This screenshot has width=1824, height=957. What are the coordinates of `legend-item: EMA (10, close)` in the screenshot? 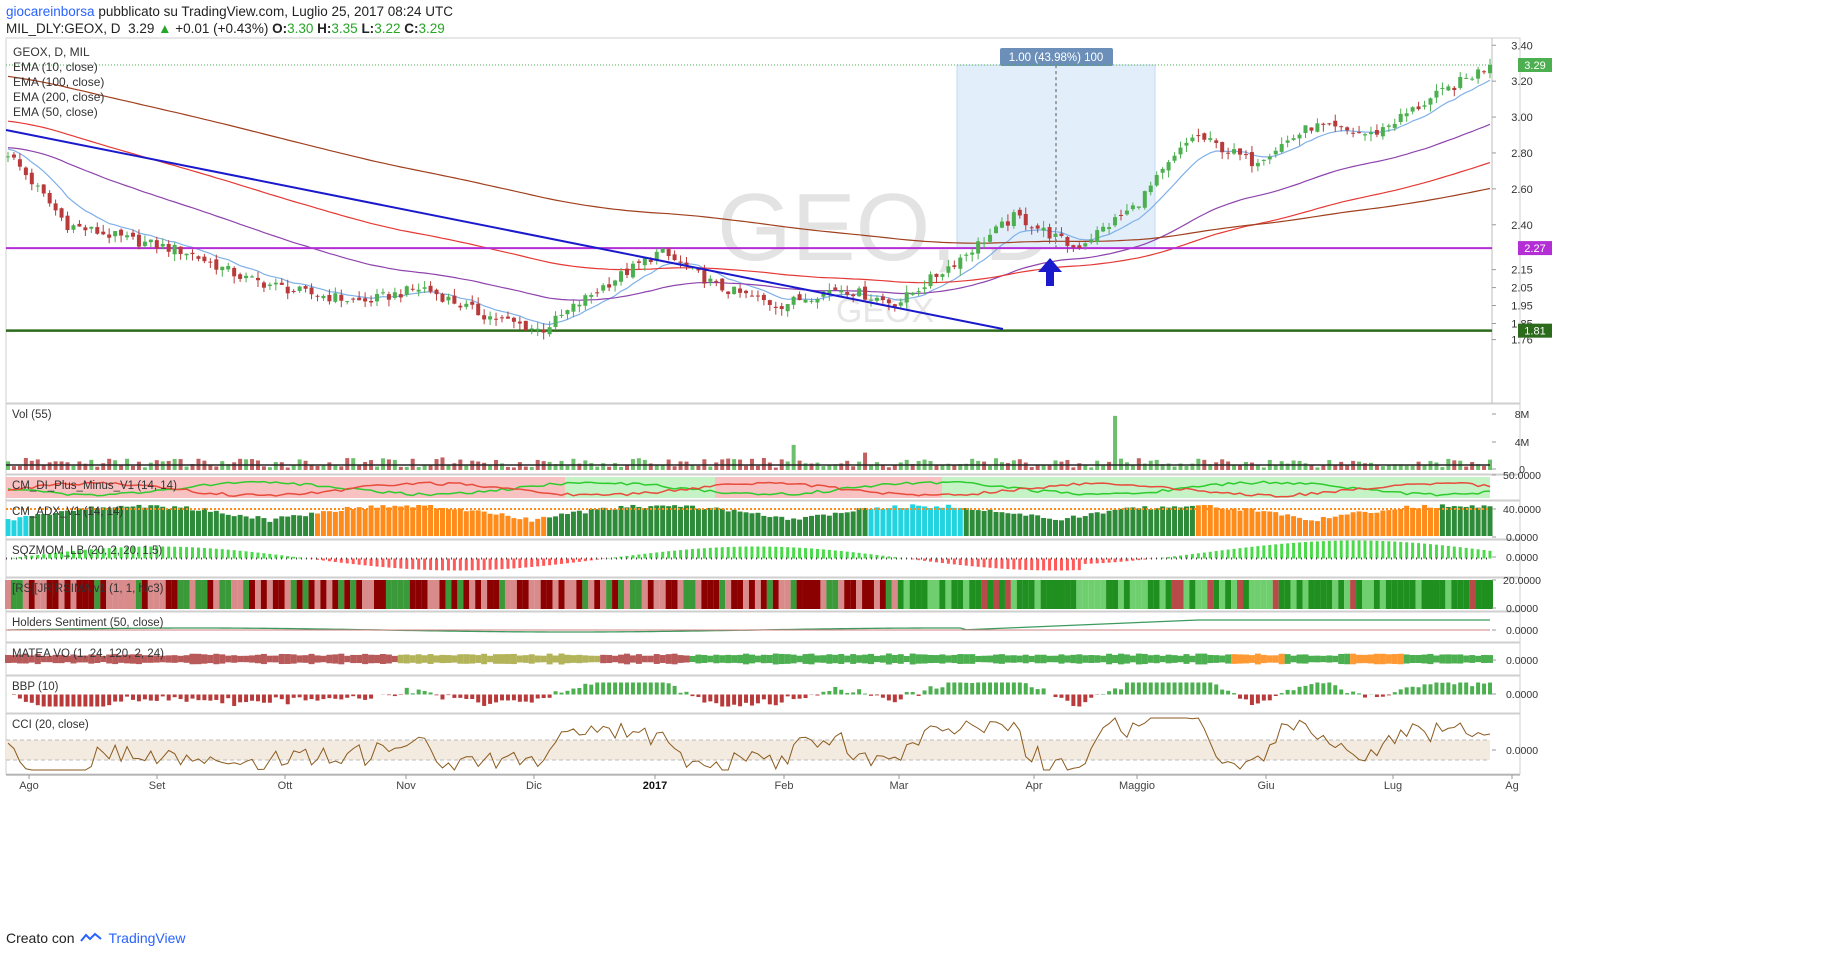 It's located at (55, 67).